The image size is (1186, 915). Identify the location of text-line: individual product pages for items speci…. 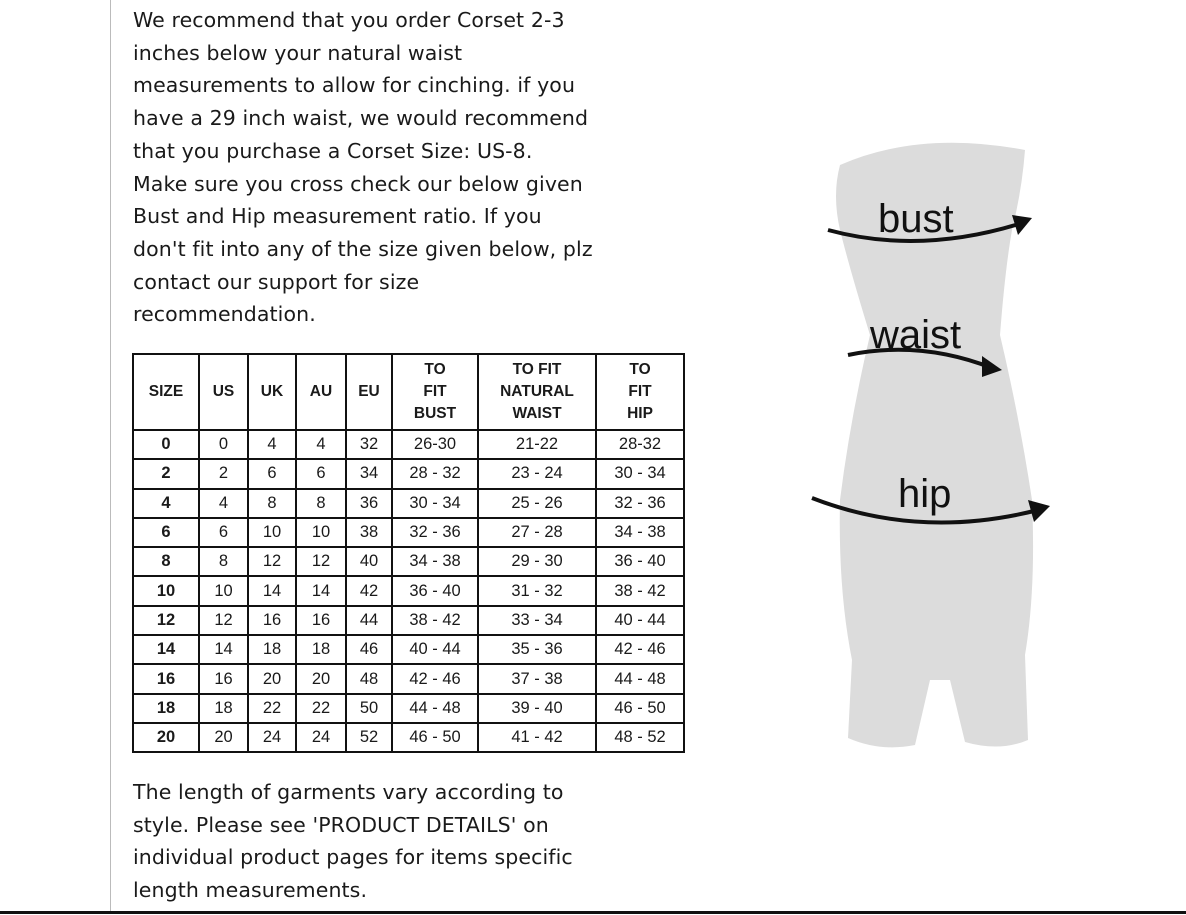
(353, 857).